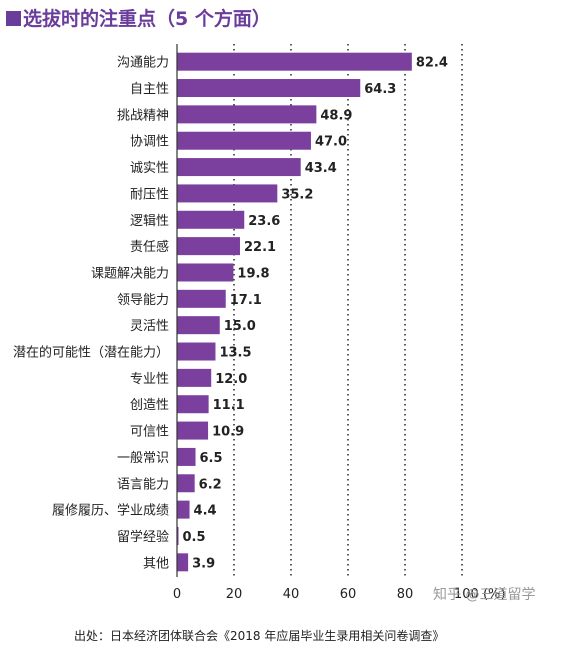 This screenshot has height=647, width=577. Describe the element at coordinates (91, 353) in the screenshot. I see `category-label-11: 潜在的可能性（潜在能力）` at that location.